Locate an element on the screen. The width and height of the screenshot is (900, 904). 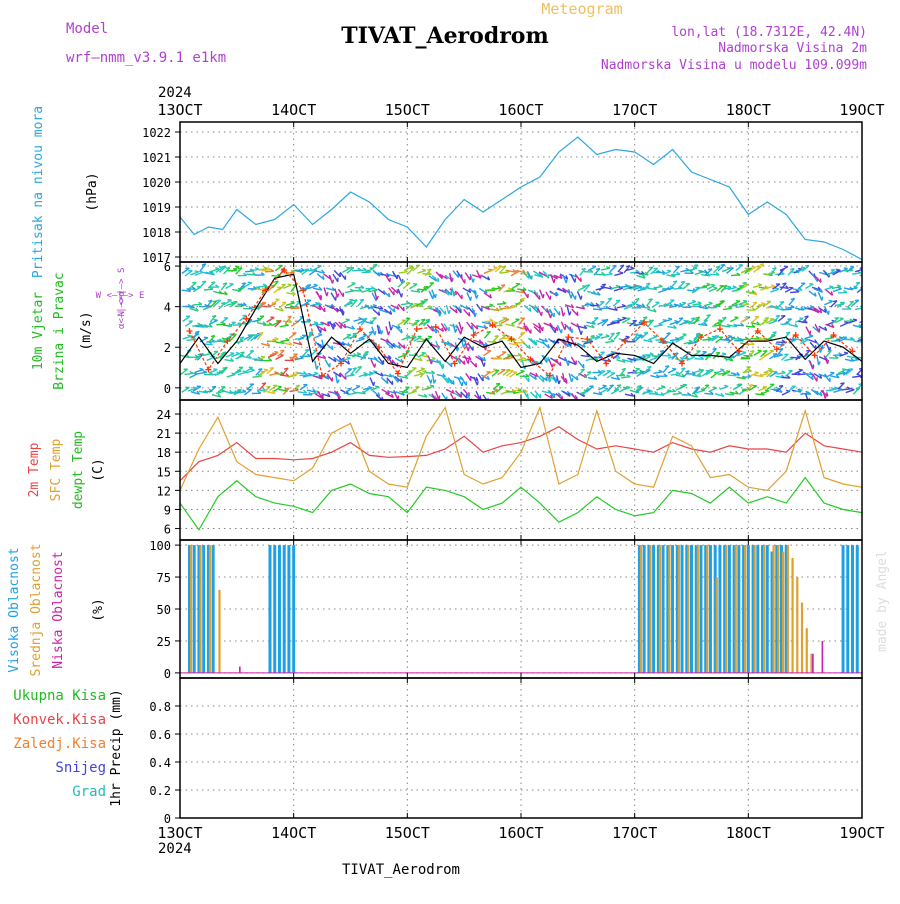
y-tick-label: 21 is located at coordinates (164, 434).